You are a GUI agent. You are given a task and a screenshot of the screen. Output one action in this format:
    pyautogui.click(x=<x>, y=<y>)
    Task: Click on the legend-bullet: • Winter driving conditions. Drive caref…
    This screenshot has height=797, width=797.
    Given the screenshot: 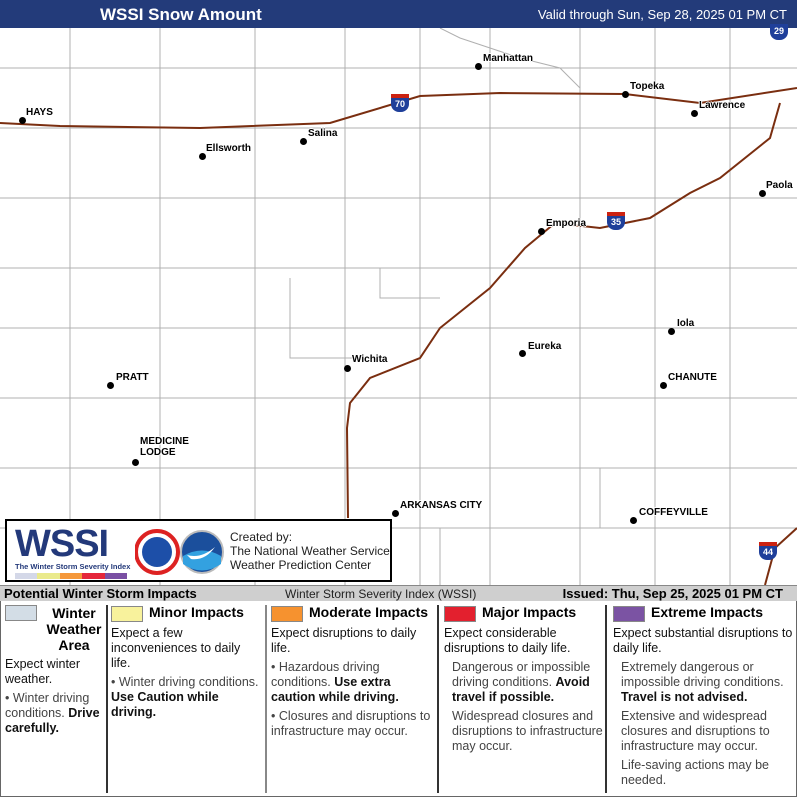 What is the action you would take?
    pyautogui.click(x=52, y=713)
    